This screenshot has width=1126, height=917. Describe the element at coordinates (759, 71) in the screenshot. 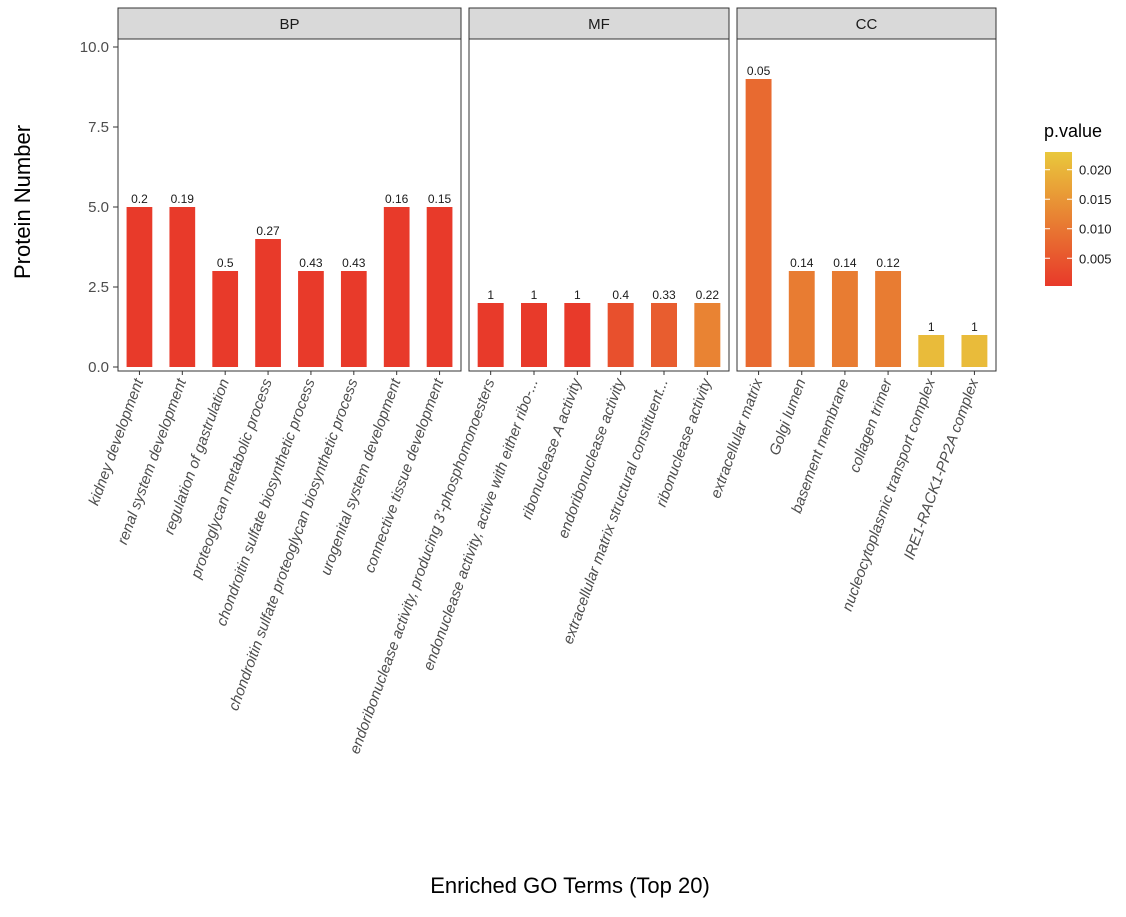

I see `bar-label: 0.05` at that location.